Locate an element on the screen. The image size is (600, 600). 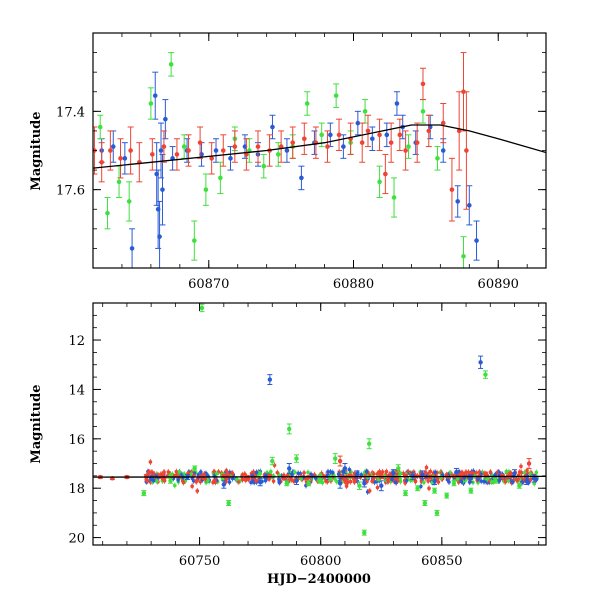
x-tick-label: 60890 is located at coordinates (498, 284).